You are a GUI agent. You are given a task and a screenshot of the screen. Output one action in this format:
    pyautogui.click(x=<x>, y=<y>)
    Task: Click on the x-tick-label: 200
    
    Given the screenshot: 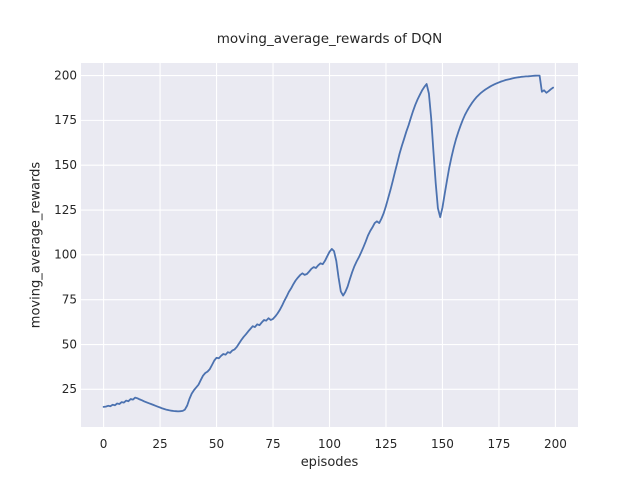 What is the action you would take?
    pyautogui.click(x=555, y=444)
    